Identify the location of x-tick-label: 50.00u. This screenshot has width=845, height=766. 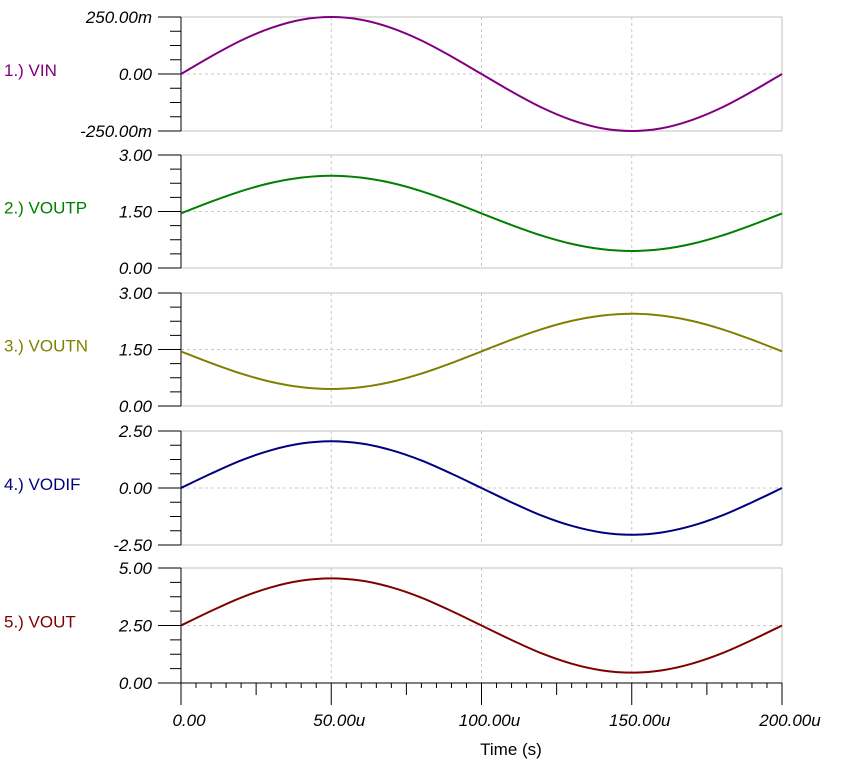
(339, 720).